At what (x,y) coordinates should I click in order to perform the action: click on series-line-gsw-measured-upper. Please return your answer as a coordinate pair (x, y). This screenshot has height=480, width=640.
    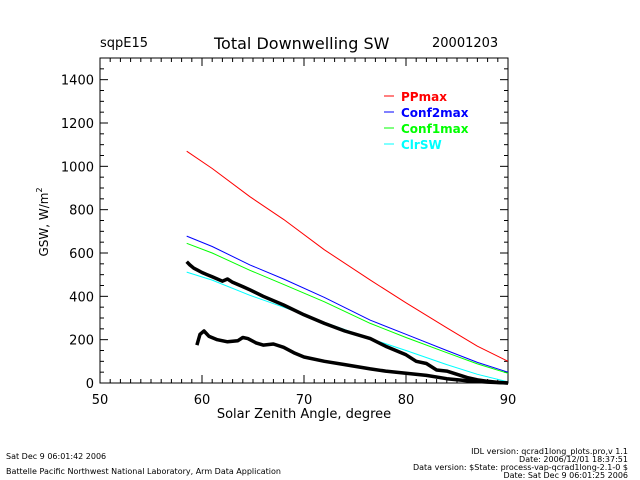
    Looking at the image, I should click on (347, 322).